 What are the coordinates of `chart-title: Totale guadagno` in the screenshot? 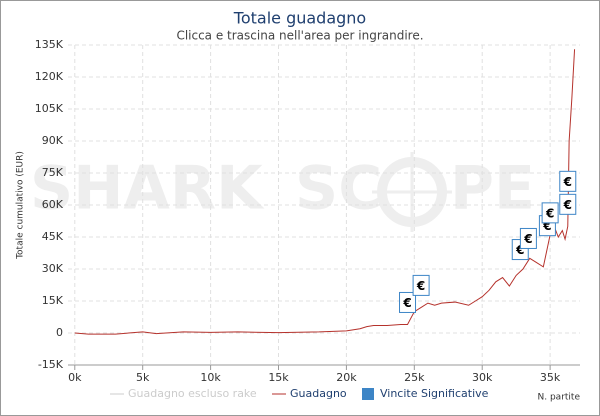 It's located at (299, 18).